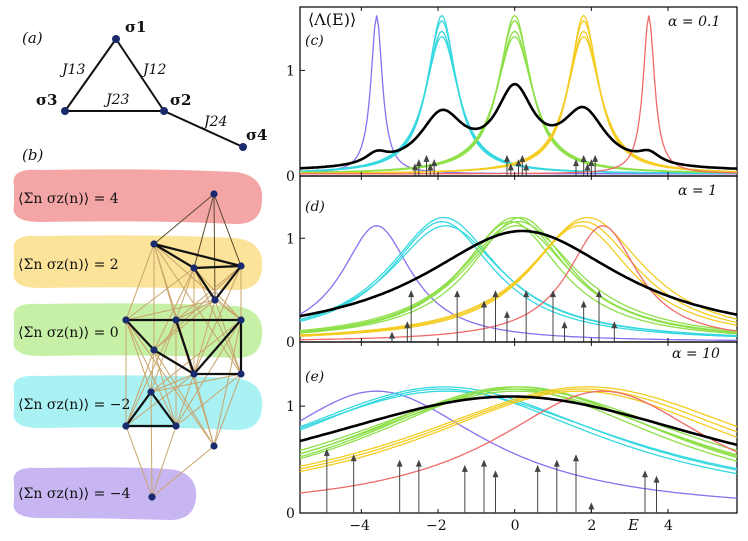 This screenshot has width=748, height=541. Describe the element at coordinates (68, 199) in the screenshot. I see `sector-label-4: ⟨Σn σz(n)⟩ = 4` at that location.